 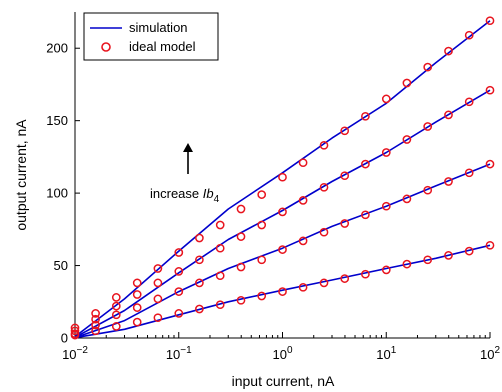 What do you see at coordinates (283, 381) in the screenshot?
I see `x-axis-label: input current, nA` at bounding box center [283, 381].